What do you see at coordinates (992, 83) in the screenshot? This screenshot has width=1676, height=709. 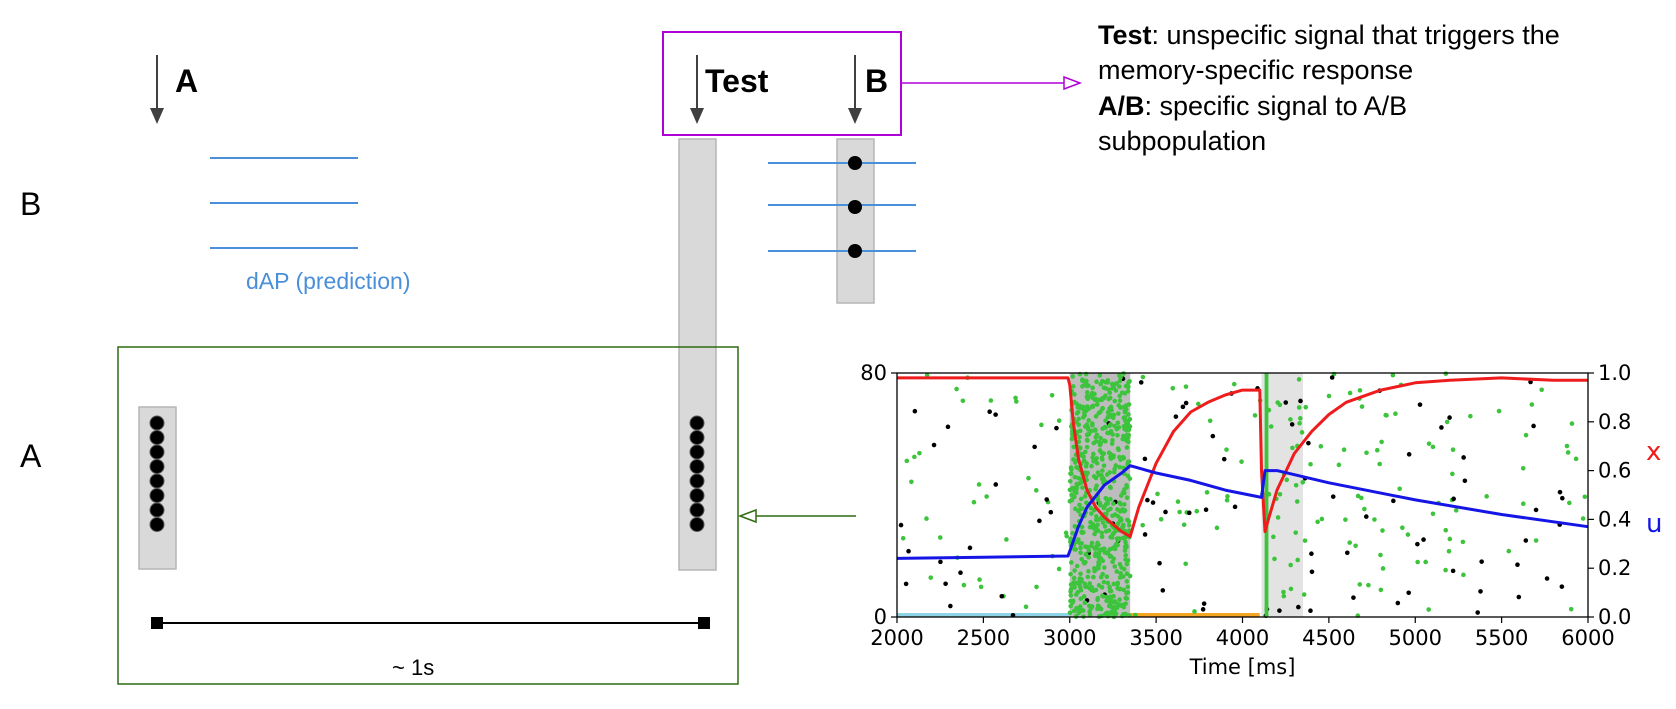 I see `legend-pointer-arrow` at bounding box center [992, 83].